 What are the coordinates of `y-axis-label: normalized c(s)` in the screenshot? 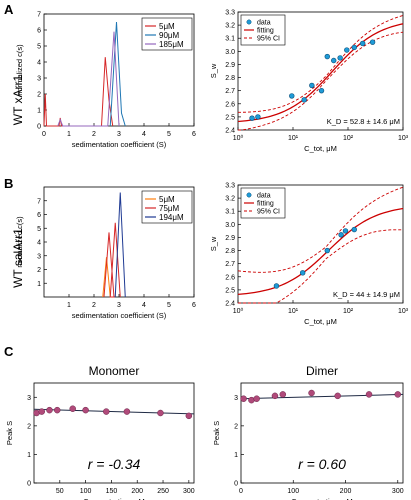 It's located at (19, 70).